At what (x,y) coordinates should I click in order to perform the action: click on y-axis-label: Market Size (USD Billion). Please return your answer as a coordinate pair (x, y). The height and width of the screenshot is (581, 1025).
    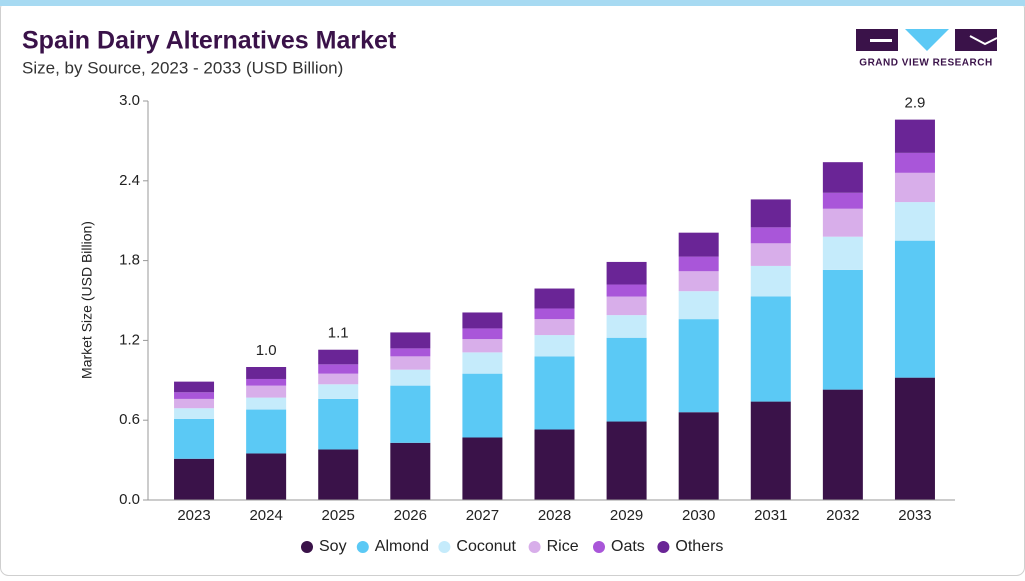
    Looking at the image, I should click on (87, 300).